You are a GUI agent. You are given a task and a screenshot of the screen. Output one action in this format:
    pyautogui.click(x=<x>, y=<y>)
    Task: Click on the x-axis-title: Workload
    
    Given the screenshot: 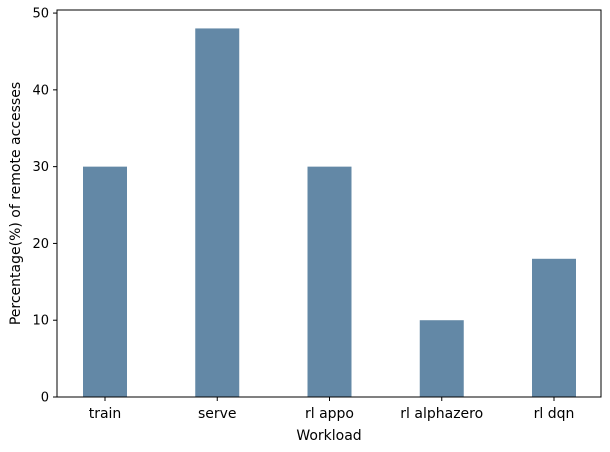 What is the action you would take?
    pyautogui.click(x=328, y=436)
    